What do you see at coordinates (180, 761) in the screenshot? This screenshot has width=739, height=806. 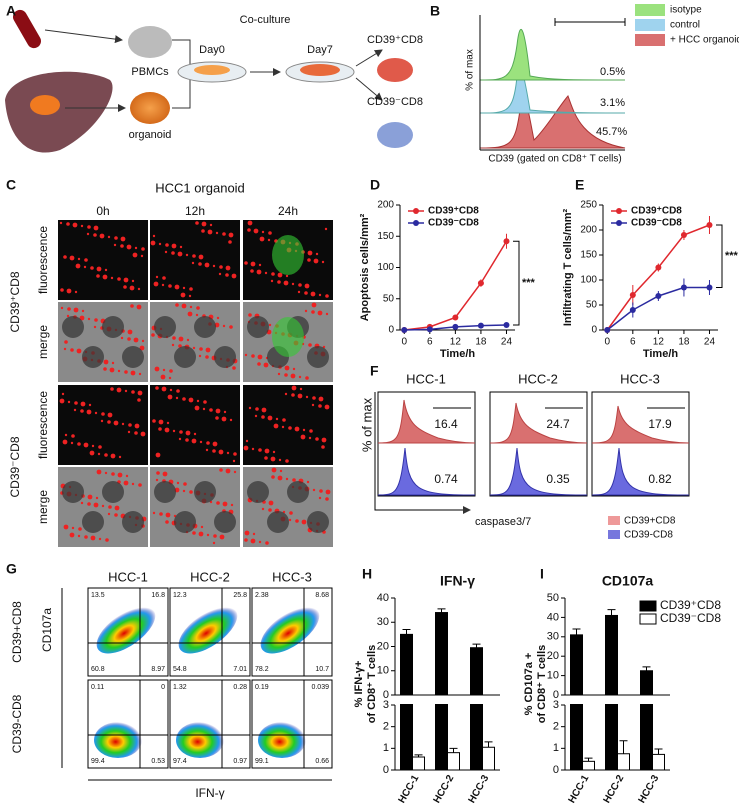 I see `quadrant-value: 97.4` at bounding box center [180, 761].